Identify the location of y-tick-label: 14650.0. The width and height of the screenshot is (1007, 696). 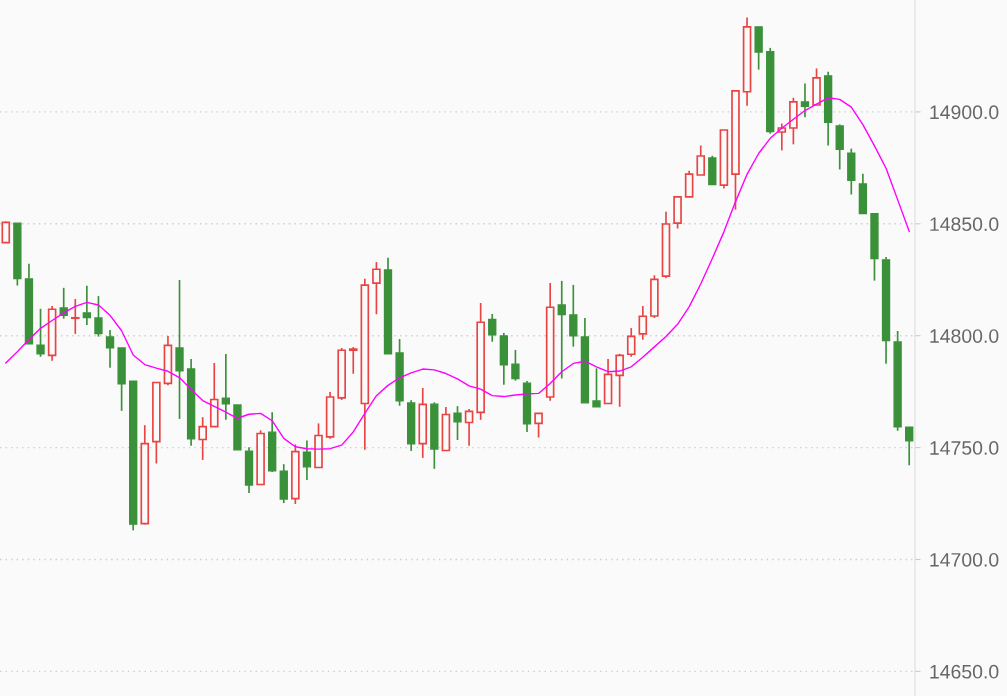
(964, 671).